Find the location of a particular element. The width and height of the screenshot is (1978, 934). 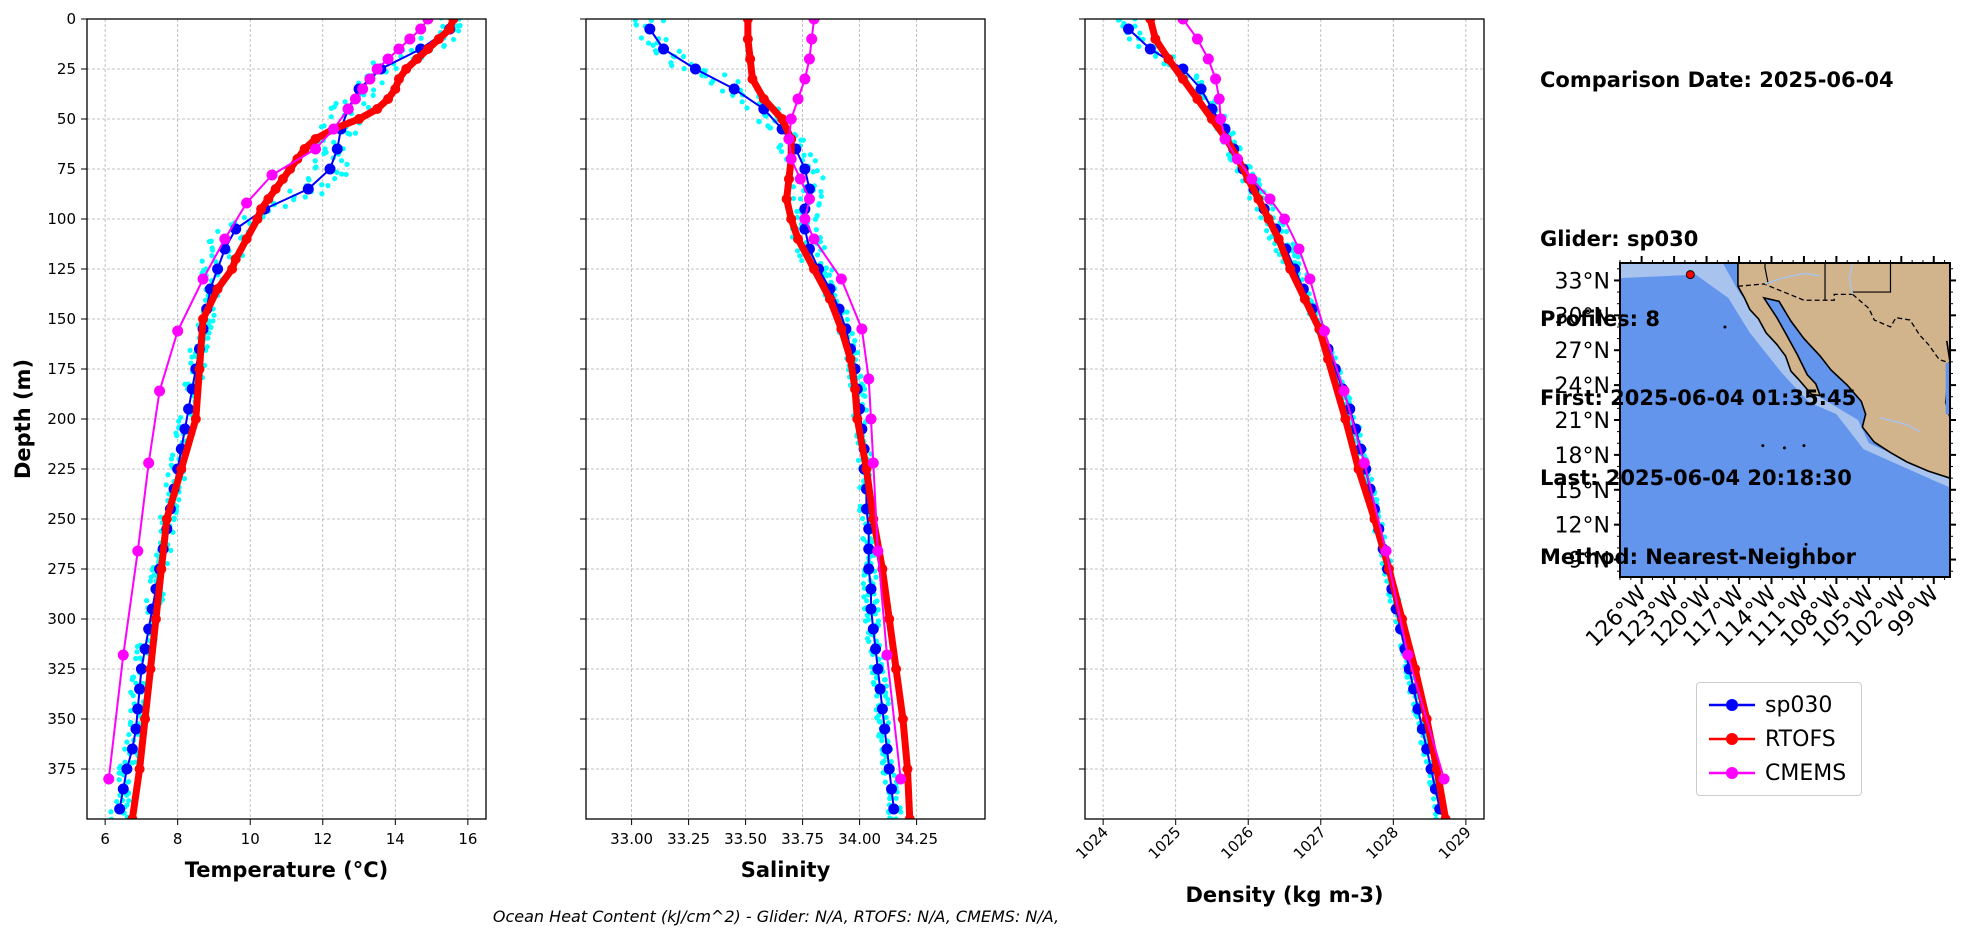

x-tick-label: 1026 is located at coordinates (1237, 843).